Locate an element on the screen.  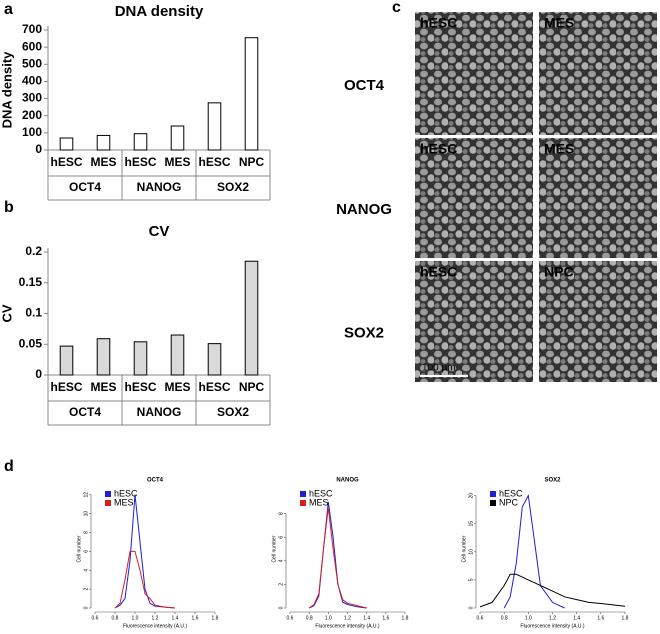
panel-label: c is located at coordinates (396, 8).